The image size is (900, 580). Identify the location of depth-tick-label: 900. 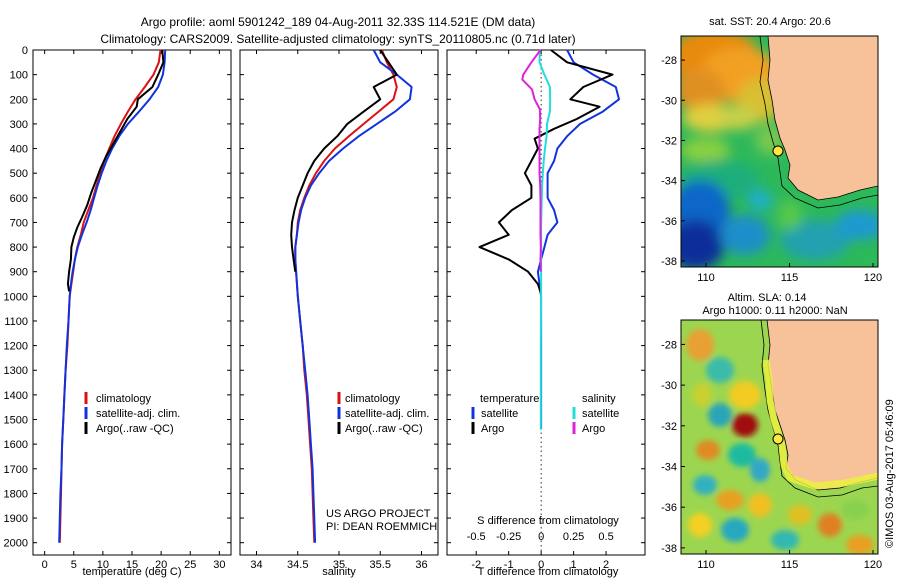
(19, 273).